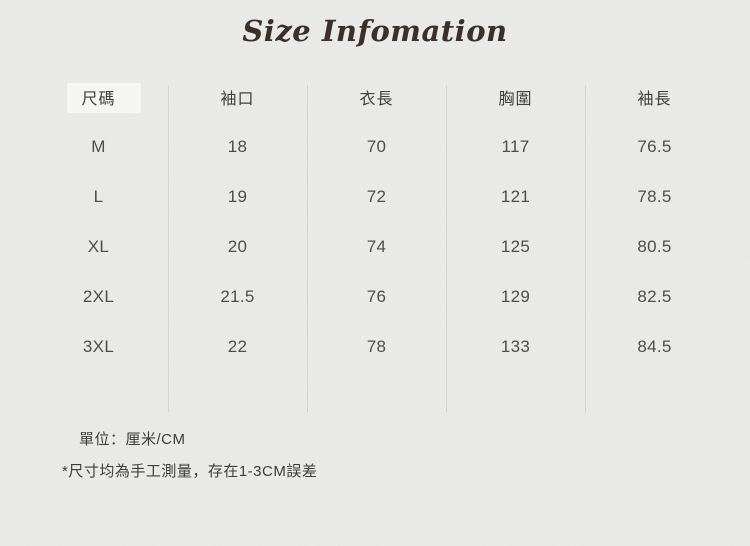 The image size is (750, 546). What do you see at coordinates (654, 99) in the screenshot?
I see `header-sleeve: 袖長` at bounding box center [654, 99].